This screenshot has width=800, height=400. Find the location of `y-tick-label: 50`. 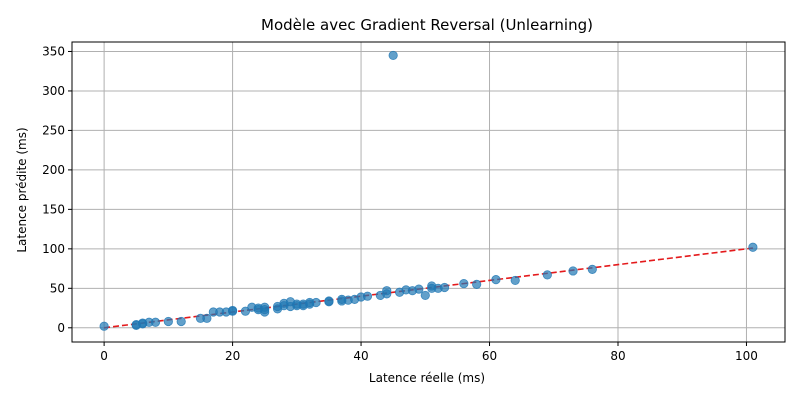

y-tick-label: 50 is located at coordinates (57, 288).